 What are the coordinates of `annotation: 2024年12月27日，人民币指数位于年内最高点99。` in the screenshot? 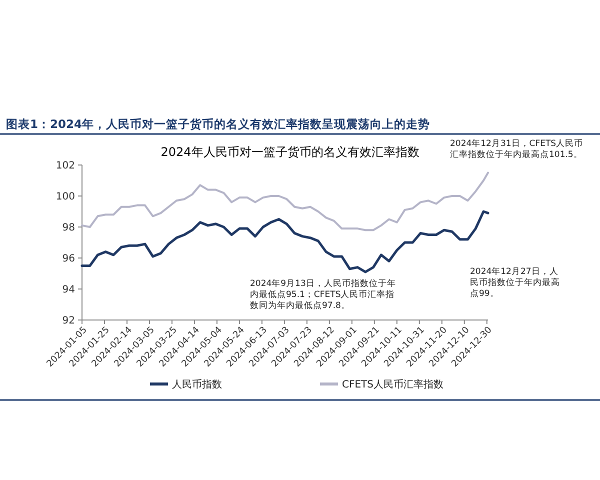 It's located at (515, 282).